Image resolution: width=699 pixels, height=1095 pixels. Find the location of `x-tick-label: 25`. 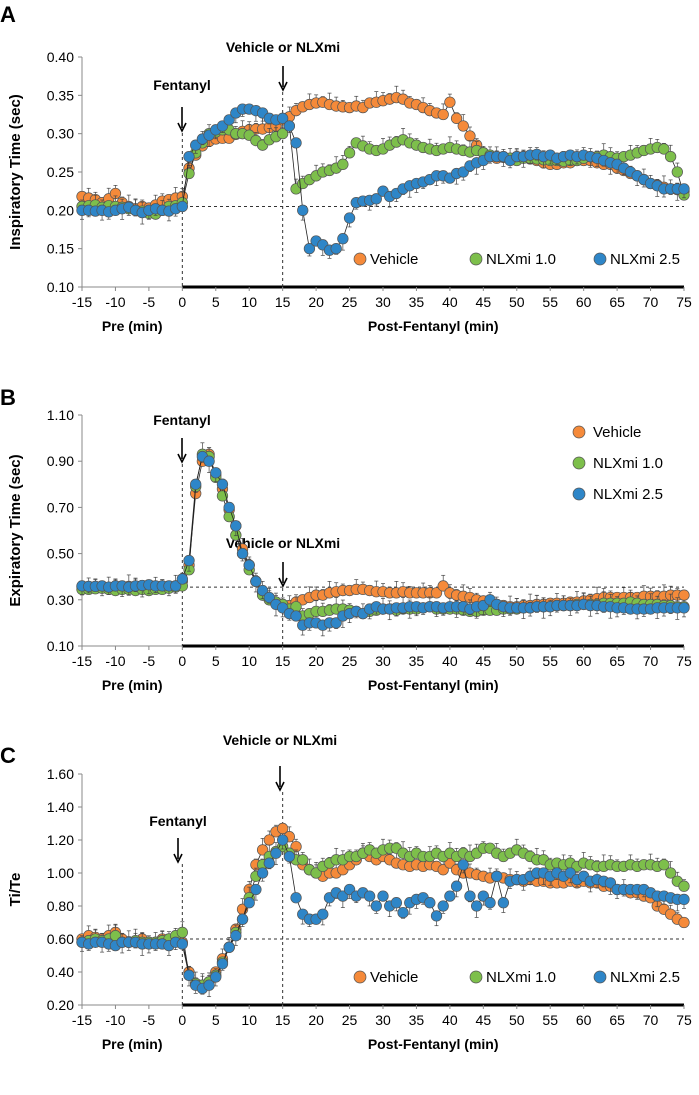

x-tick-label: 25 is located at coordinates (350, 661).